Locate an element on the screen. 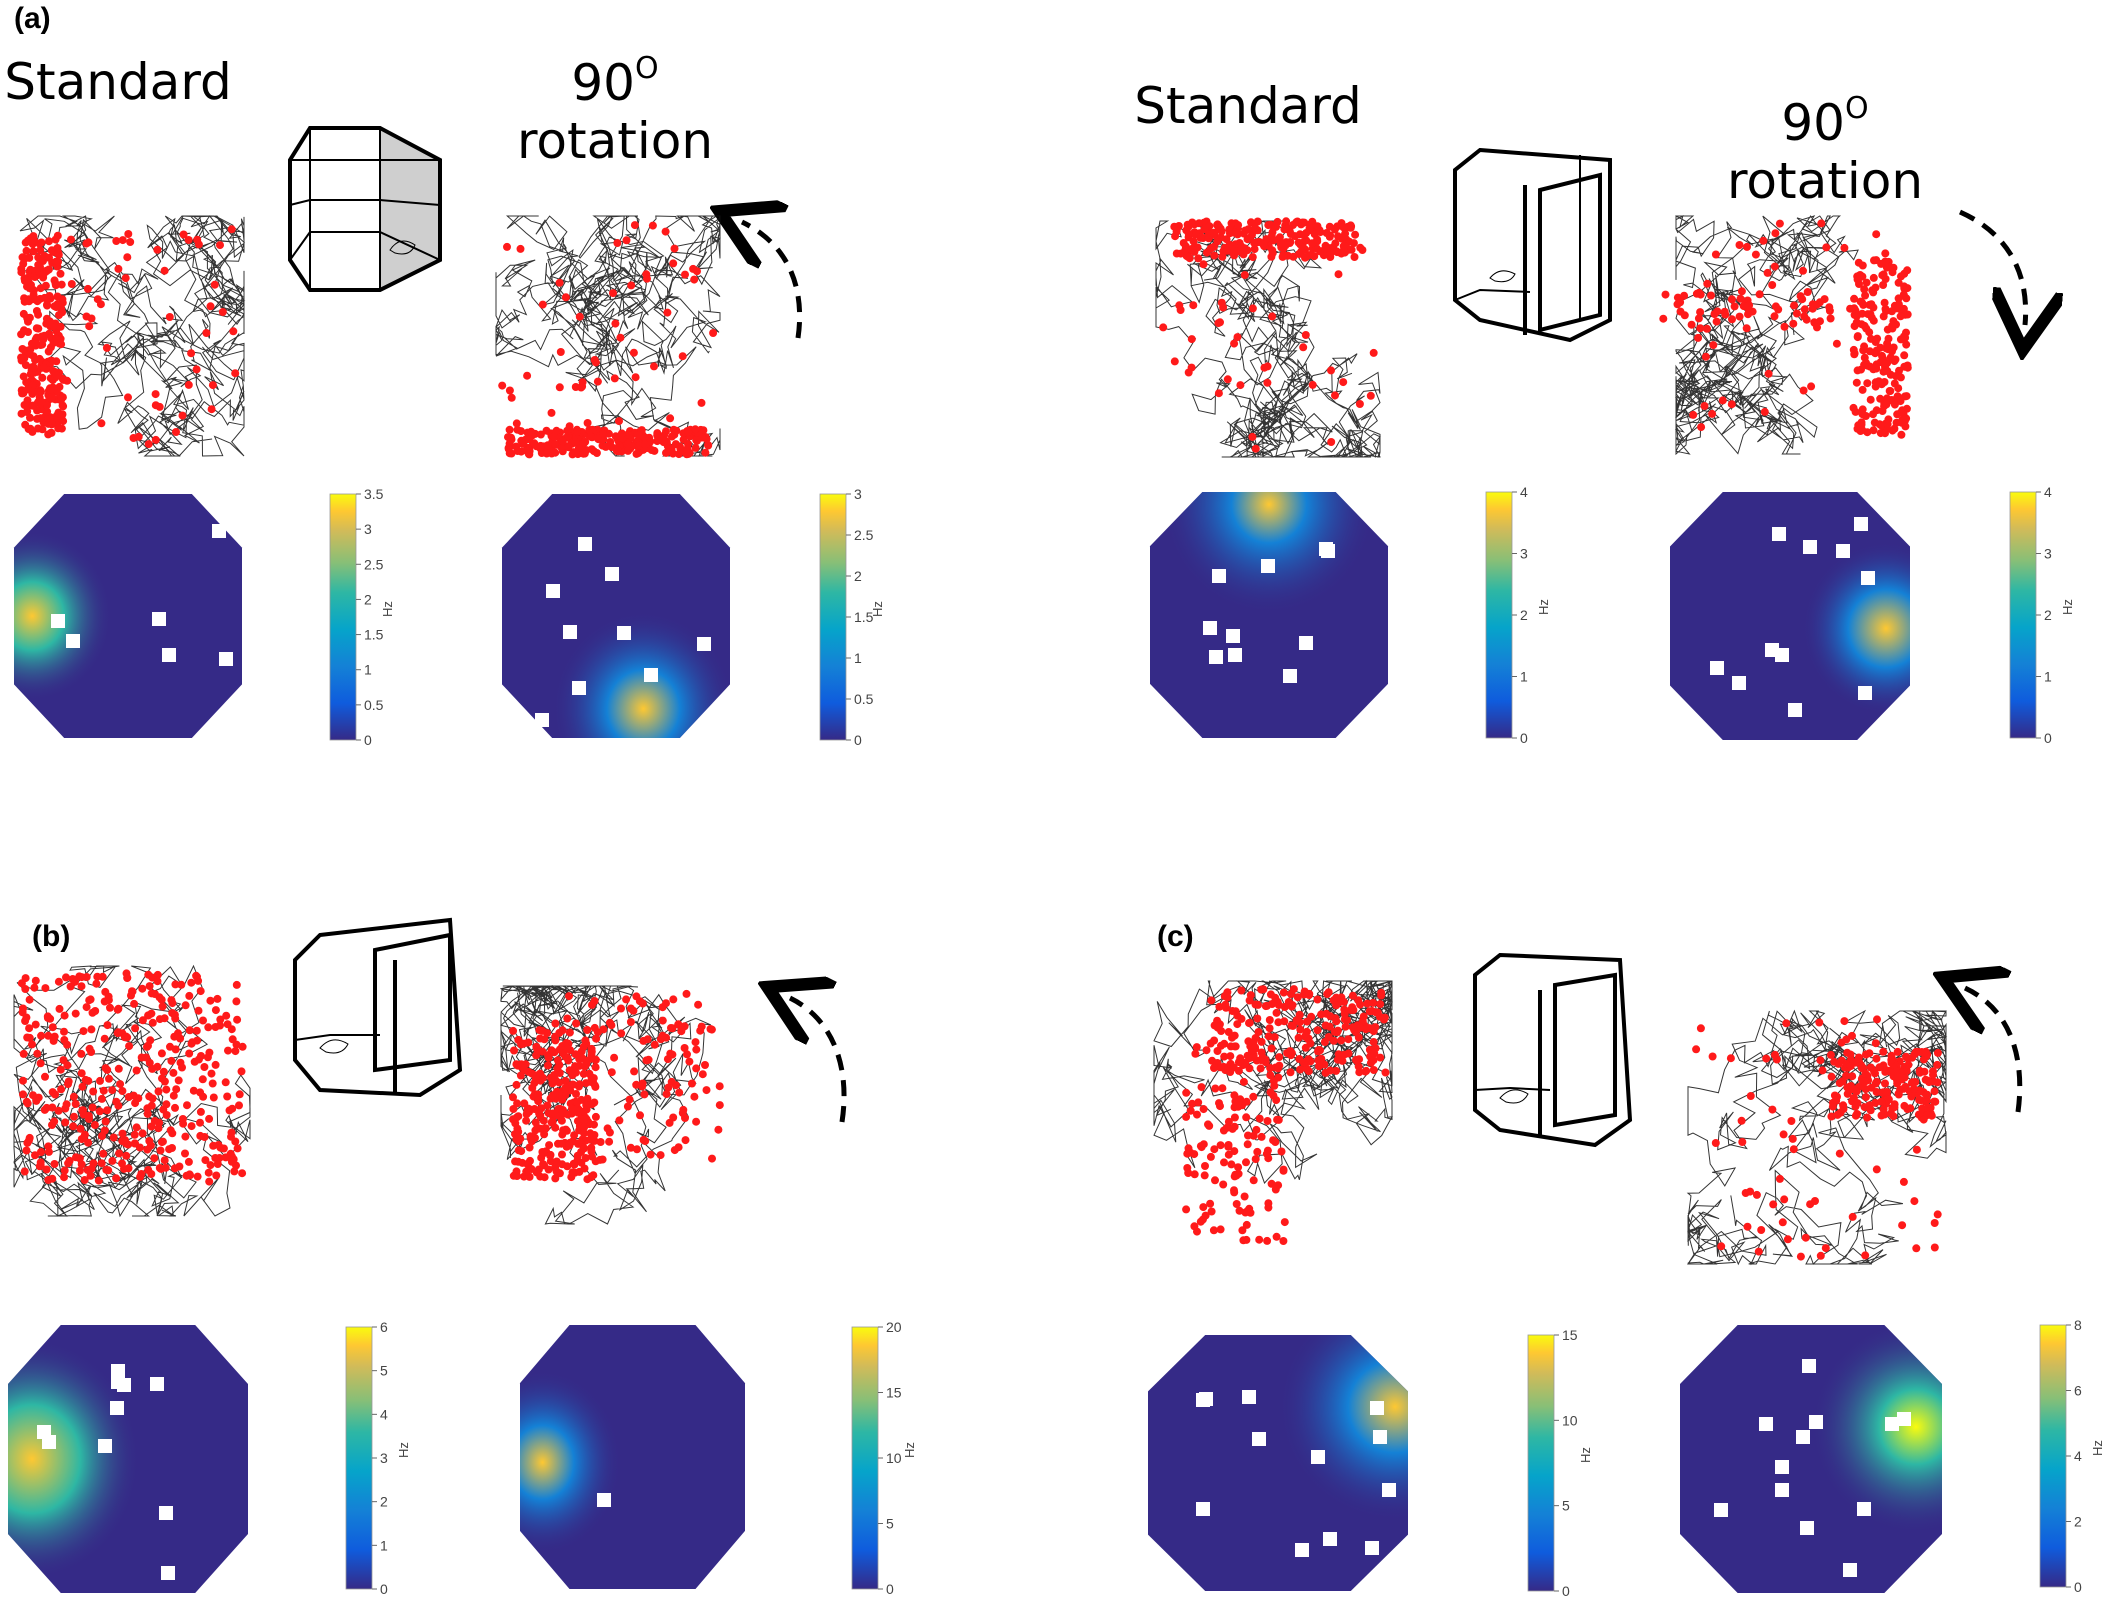  colorbar-gradient is located at coordinates (1499, 615).